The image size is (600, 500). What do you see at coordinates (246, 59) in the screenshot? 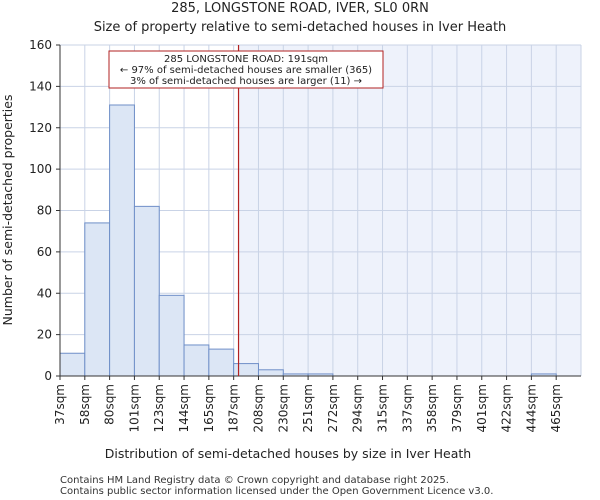
I see `annotation-line1: 285 LONGSTONE ROAD: 191sqm` at bounding box center [246, 59].